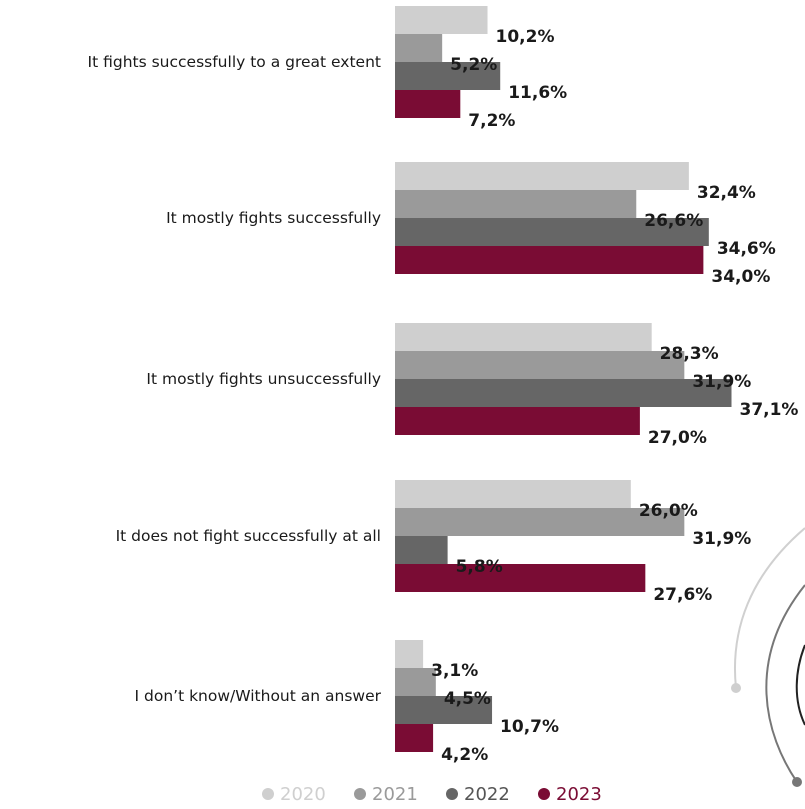 The height and width of the screenshot is (809, 805). Describe the element at coordinates (768, 410) in the screenshot. I see `value-label-2022: 37,1%` at that location.